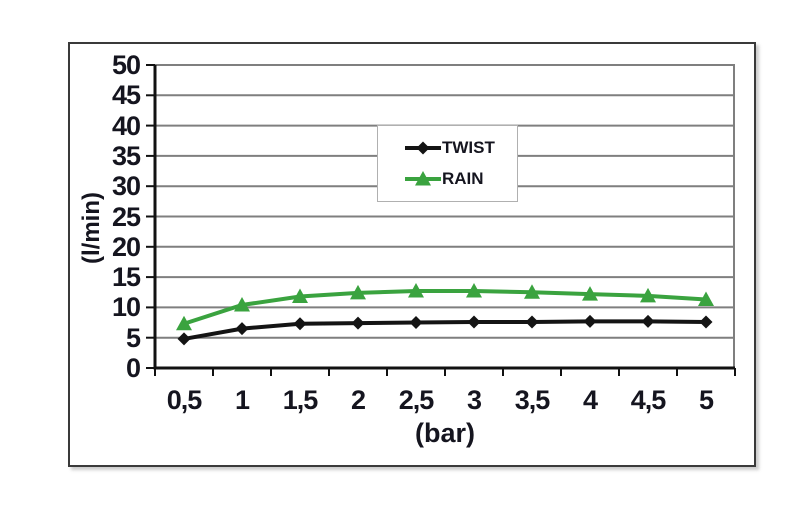 Image resolution: width=800 pixels, height=508 pixels. What do you see at coordinates (91, 228) in the screenshot?
I see `y-axis-title: (l/min)` at bounding box center [91, 228].